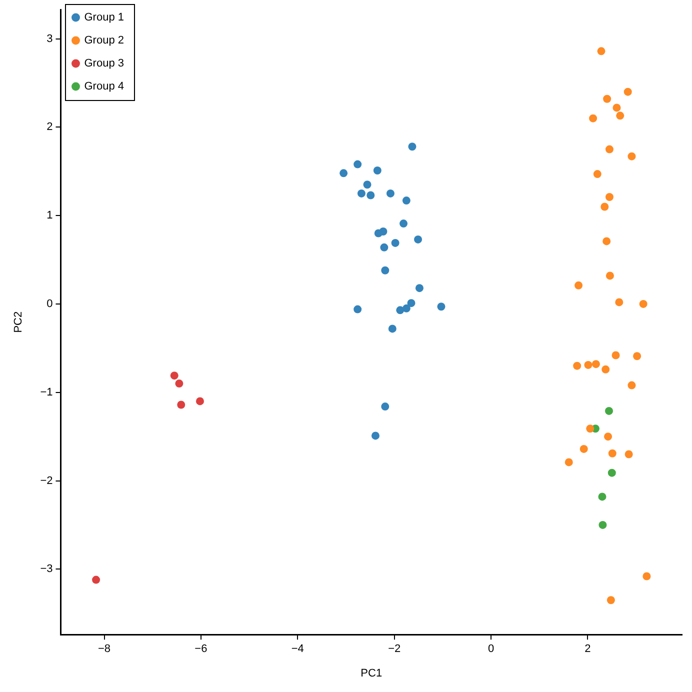 Image resolution: width=692 pixels, height=692 pixels. Describe the element at coordinates (587, 649) in the screenshot. I see `x-tick-label: 2` at that location.